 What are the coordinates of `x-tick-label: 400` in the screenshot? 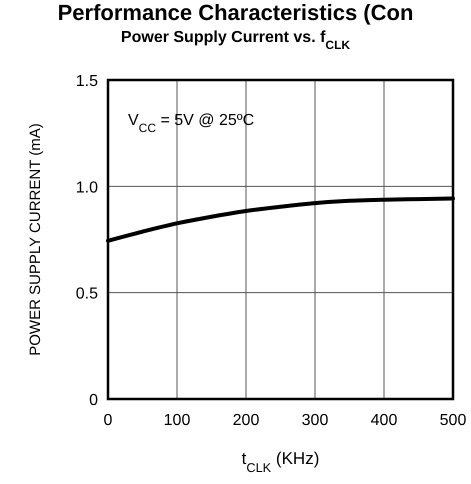 It's located at (384, 420).